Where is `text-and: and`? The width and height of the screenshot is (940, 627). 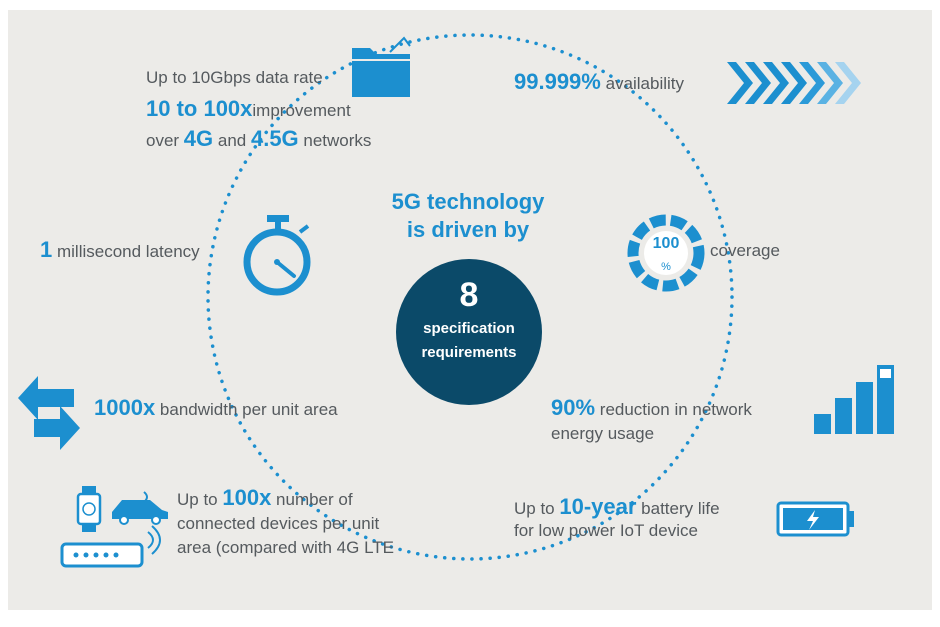 text-and: and is located at coordinates (232, 140).